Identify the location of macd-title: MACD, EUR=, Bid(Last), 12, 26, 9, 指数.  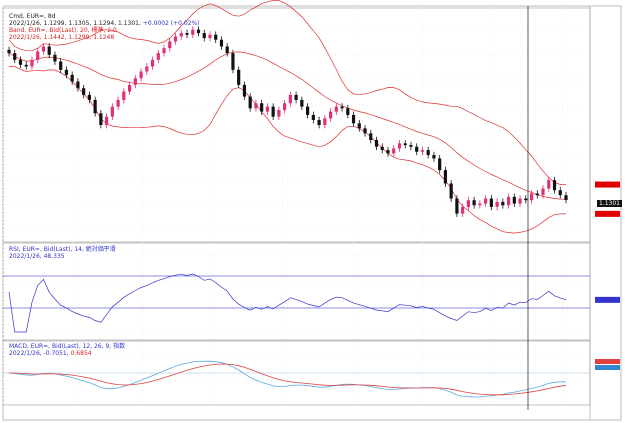
(67, 346).